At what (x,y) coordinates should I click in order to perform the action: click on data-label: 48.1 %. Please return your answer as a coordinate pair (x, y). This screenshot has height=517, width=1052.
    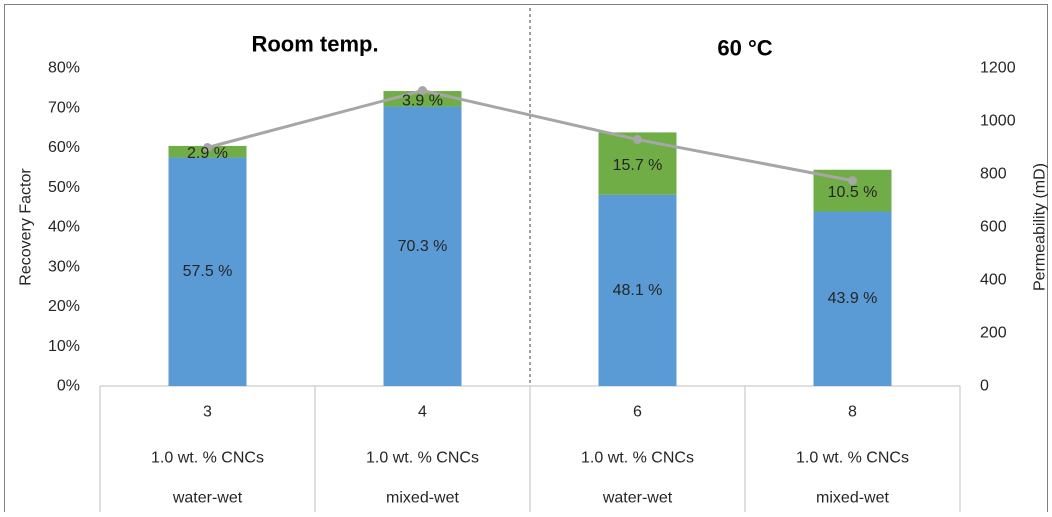
    Looking at the image, I should click on (638, 290).